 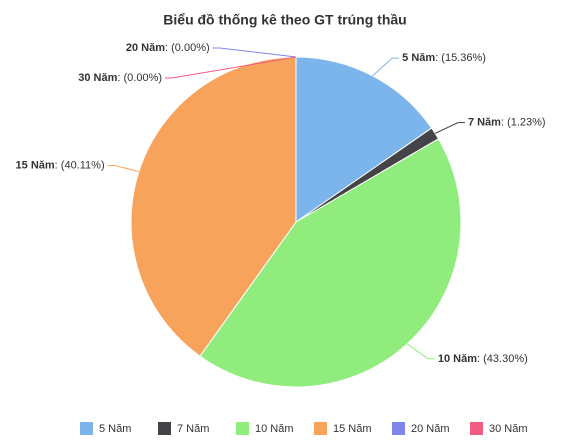 What do you see at coordinates (508, 429) in the screenshot?
I see `legend-label: 30 Năm` at bounding box center [508, 429].